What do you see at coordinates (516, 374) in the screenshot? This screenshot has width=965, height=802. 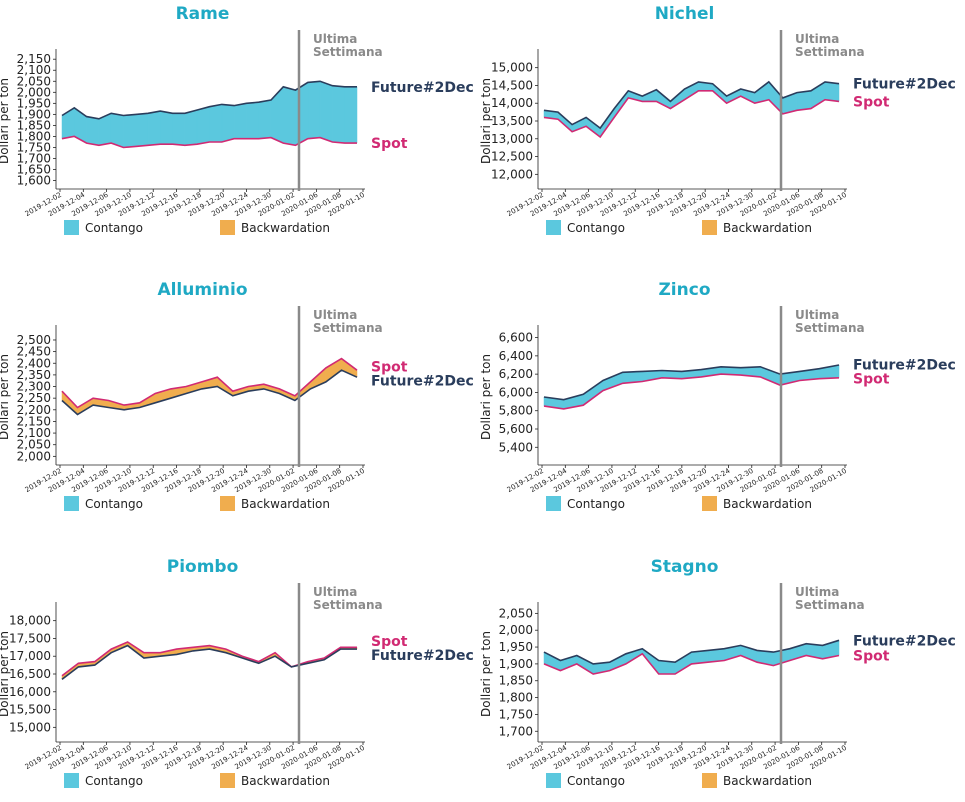 I see `y-tick-label: 6,200` at bounding box center [516, 374].